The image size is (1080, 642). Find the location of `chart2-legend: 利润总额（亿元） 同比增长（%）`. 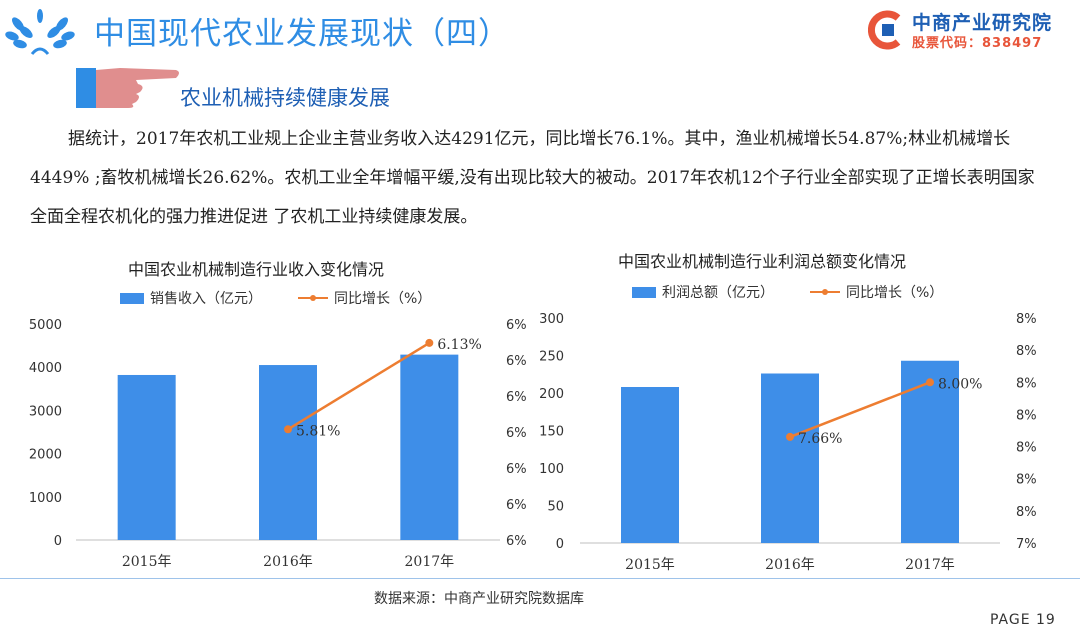

chart2-legend: 利润总额（亿元） 同比增长（%） is located at coordinates (787, 292).